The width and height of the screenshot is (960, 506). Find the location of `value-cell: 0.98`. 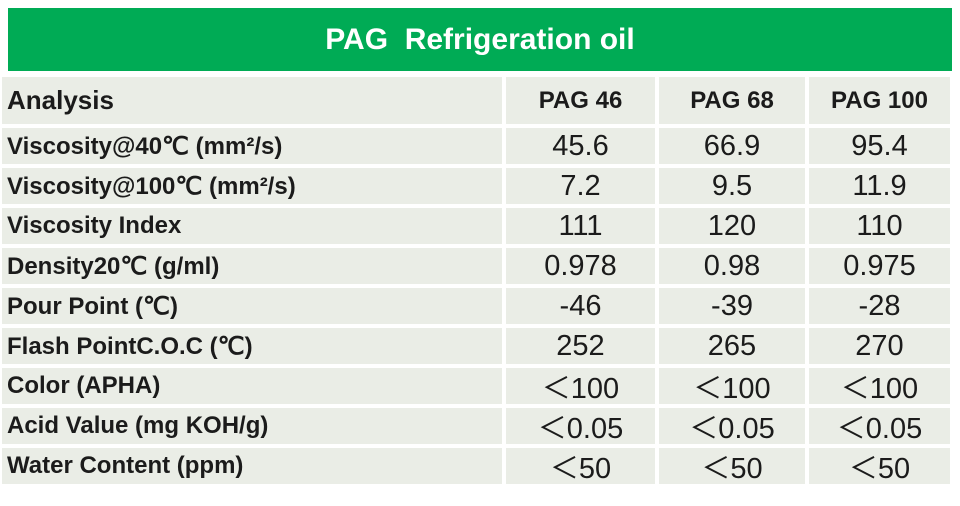

value-cell: 0.98 is located at coordinates (732, 266).